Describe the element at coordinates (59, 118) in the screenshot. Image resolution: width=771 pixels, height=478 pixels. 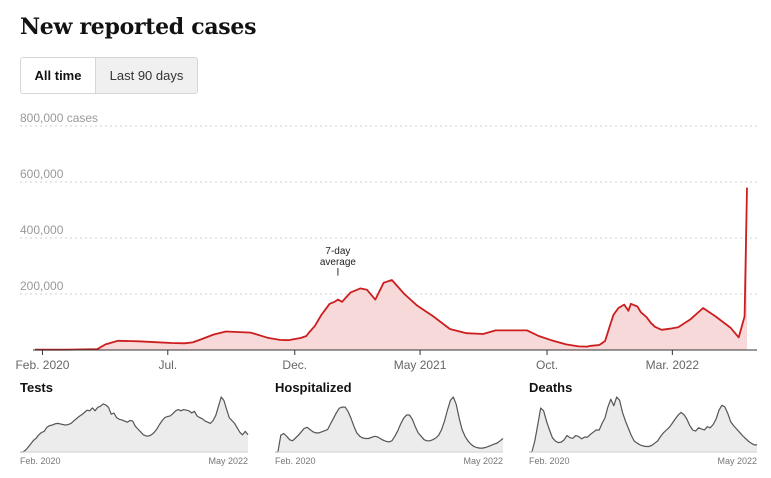
I see `y-tick-label: 800,000 cases` at that location.